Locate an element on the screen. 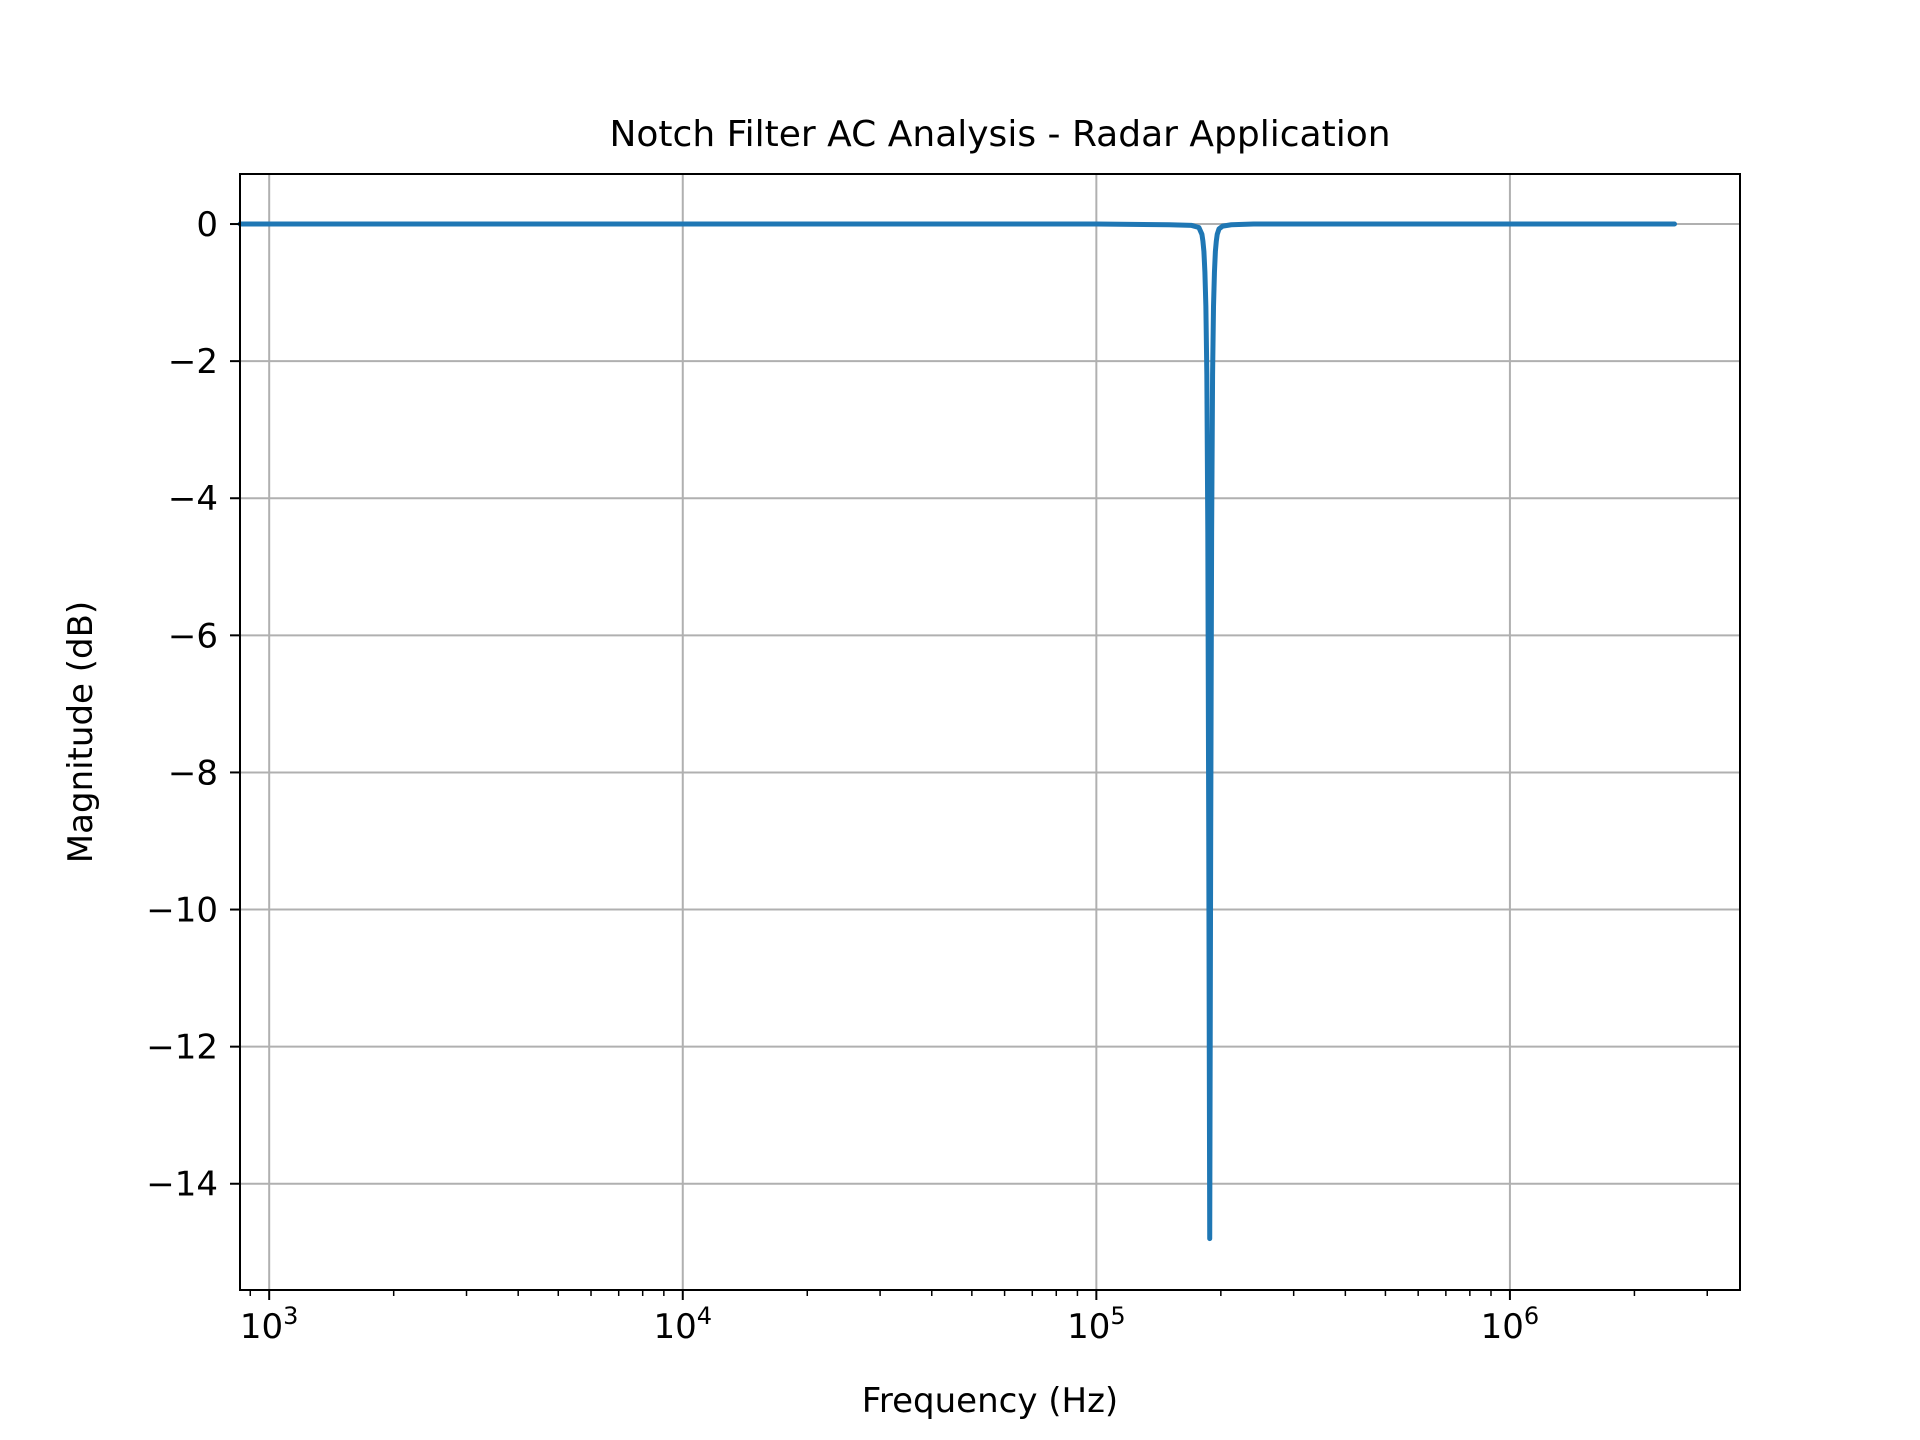 This screenshot has width=1920, height=1440. x-tick-label-3: 106 is located at coordinates (1510, 1324).